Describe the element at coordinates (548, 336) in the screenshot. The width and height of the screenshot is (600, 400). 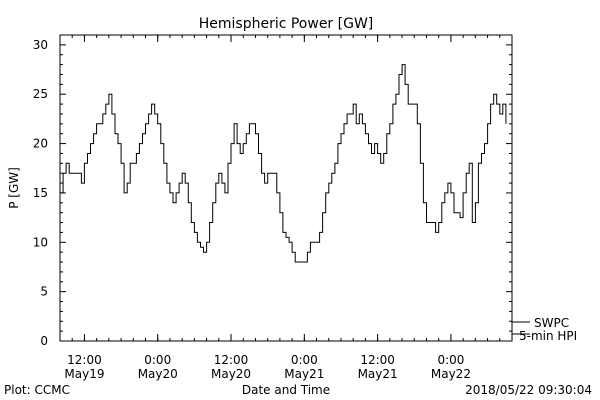
I see `legend-hpi-label: 5-min HPI` at that location.